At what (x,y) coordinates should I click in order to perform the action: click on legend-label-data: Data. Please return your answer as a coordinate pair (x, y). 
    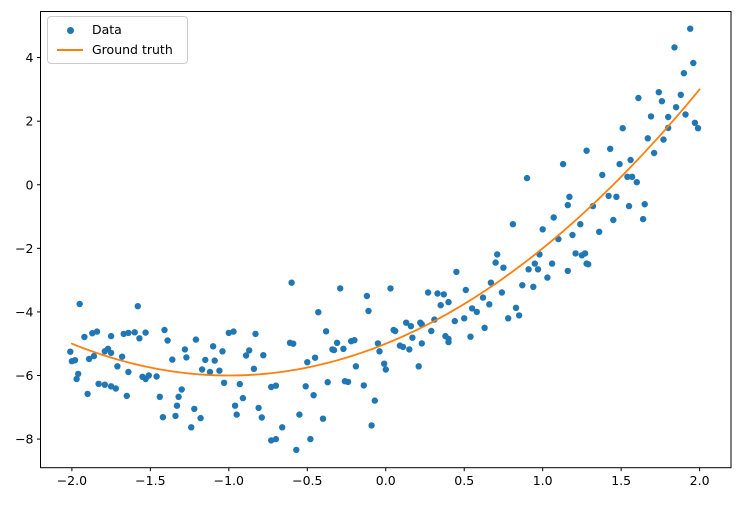
    Looking at the image, I should click on (107, 29).